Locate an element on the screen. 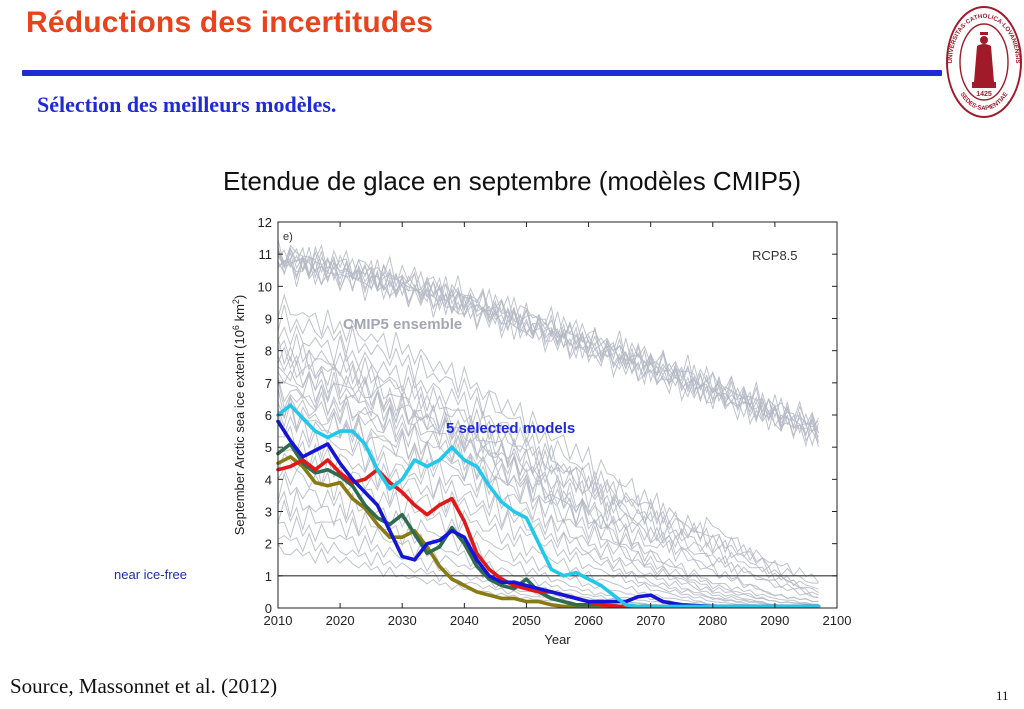 This screenshot has width=1024, height=709. slide-subtitle: Sélection des meilleurs modèles. is located at coordinates (187, 104).